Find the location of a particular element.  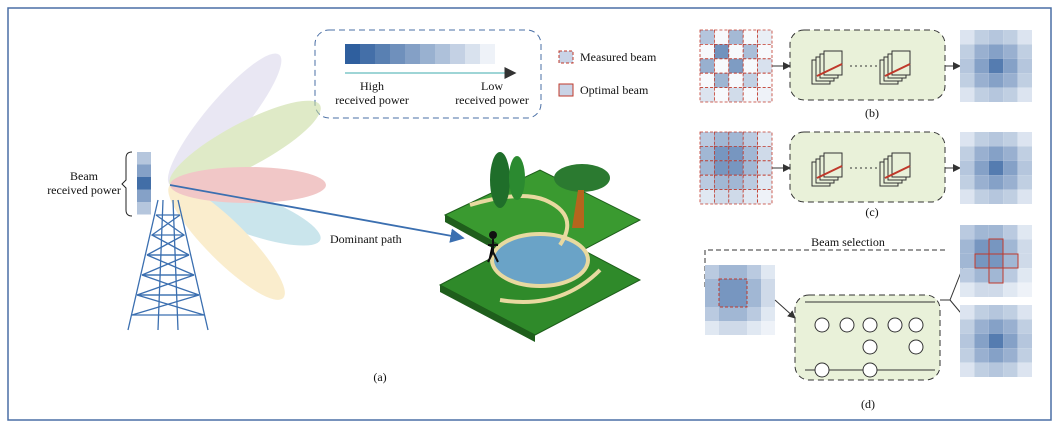

dominant-path is located at coordinates (317, 213).